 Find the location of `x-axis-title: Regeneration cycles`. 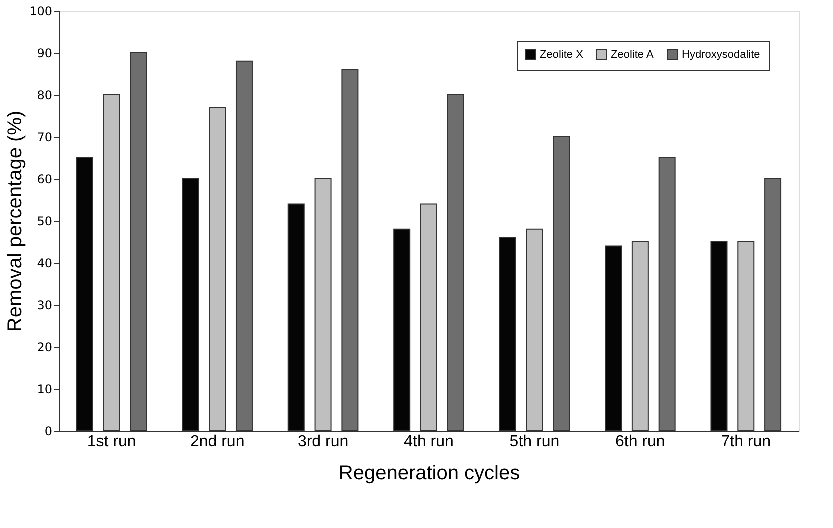

x-axis-title: Regeneration cycles is located at coordinates (429, 473).